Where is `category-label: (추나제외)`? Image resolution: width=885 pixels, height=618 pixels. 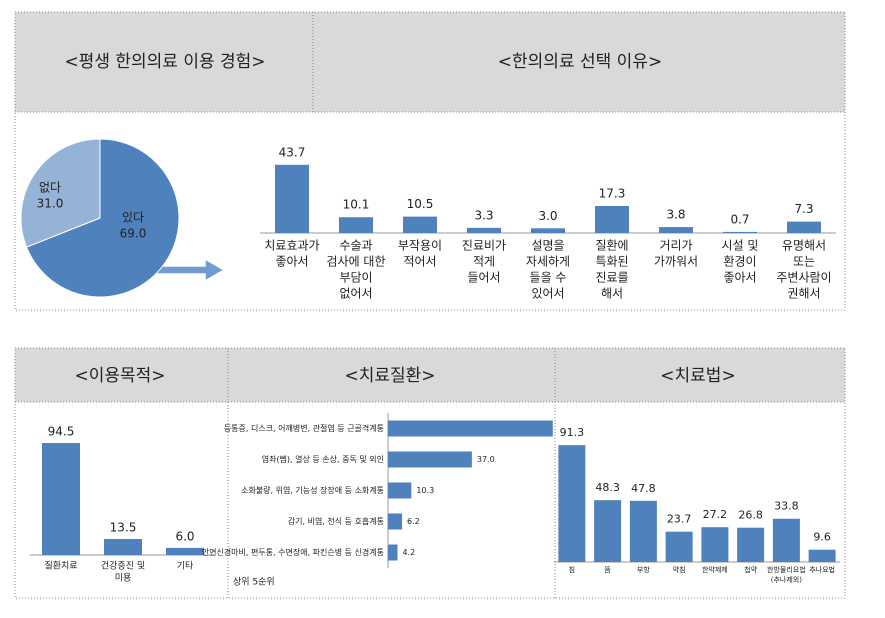 category-label: (추나제외) is located at coordinates (786, 579).